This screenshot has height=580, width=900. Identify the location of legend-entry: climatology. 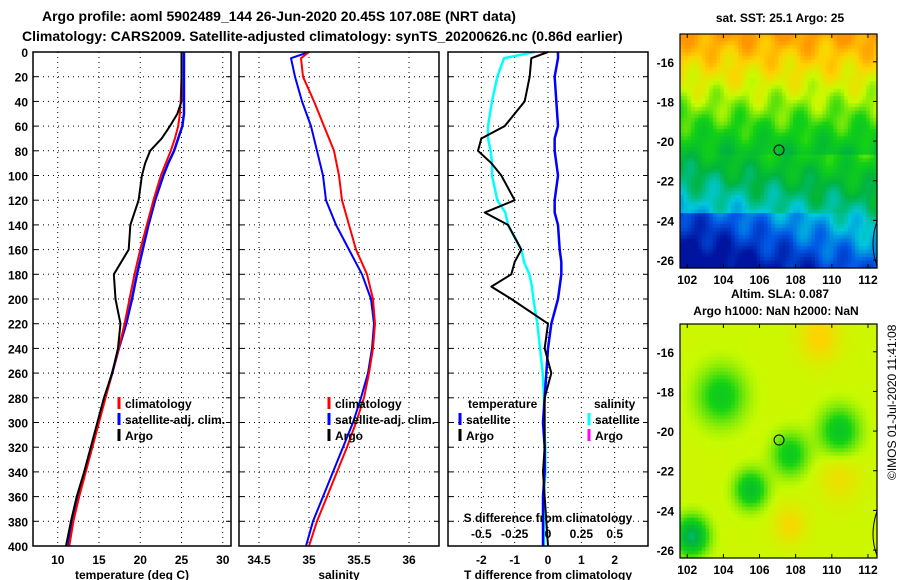
(368, 404).